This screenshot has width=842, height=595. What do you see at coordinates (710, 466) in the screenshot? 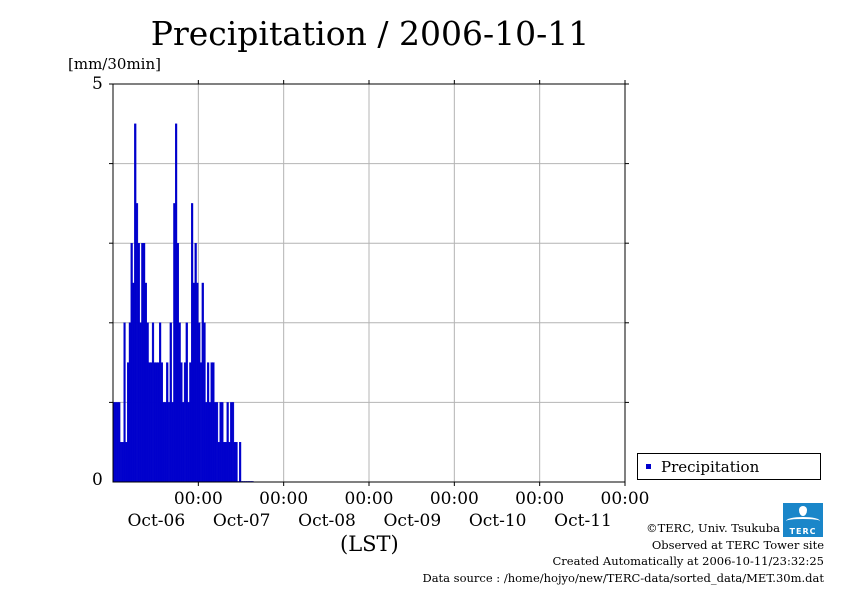
I see `legend-label-precipitation: Precipitation` at bounding box center [710, 466].